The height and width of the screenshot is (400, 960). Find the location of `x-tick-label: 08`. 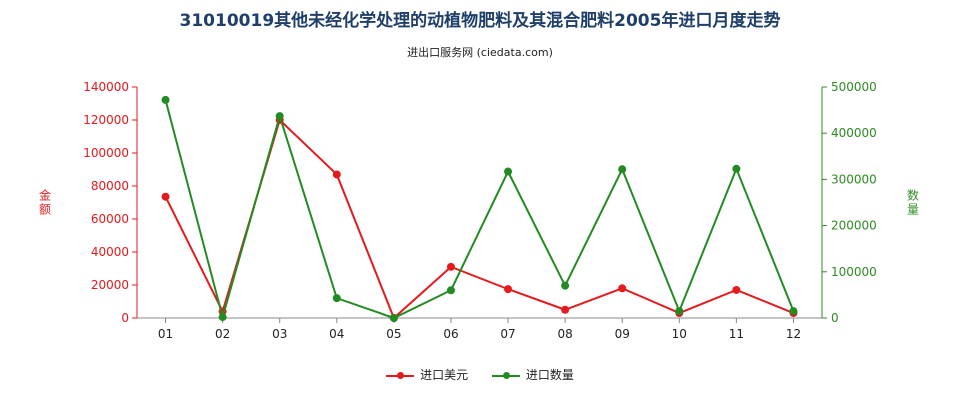

x-tick-label: 08 is located at coordinates (564, 334).